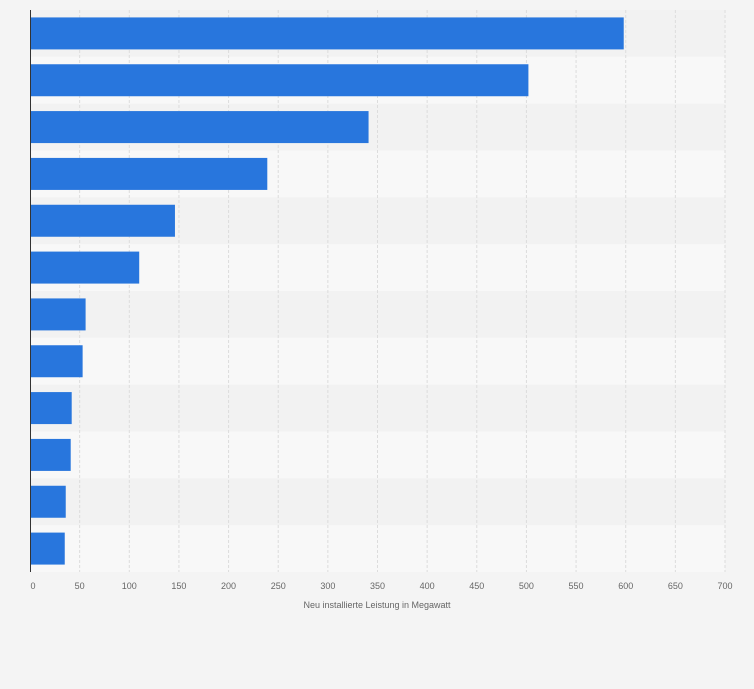  Describe the element at coordinates (327, 586) in the screenshot. I see `x-tick-label: 300` at that location.